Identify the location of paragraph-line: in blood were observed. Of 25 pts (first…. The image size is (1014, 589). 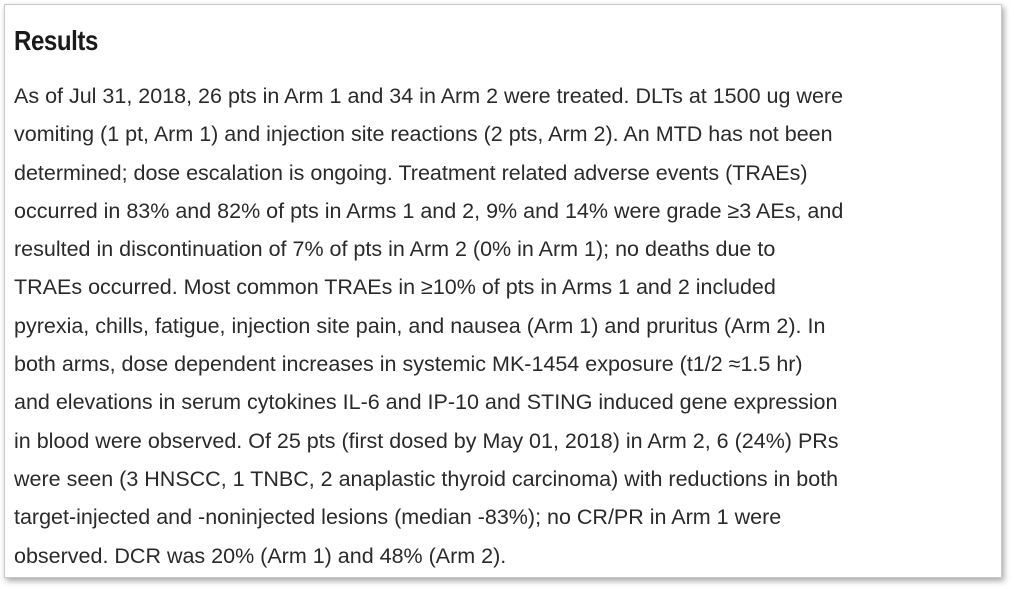
(426, 440).